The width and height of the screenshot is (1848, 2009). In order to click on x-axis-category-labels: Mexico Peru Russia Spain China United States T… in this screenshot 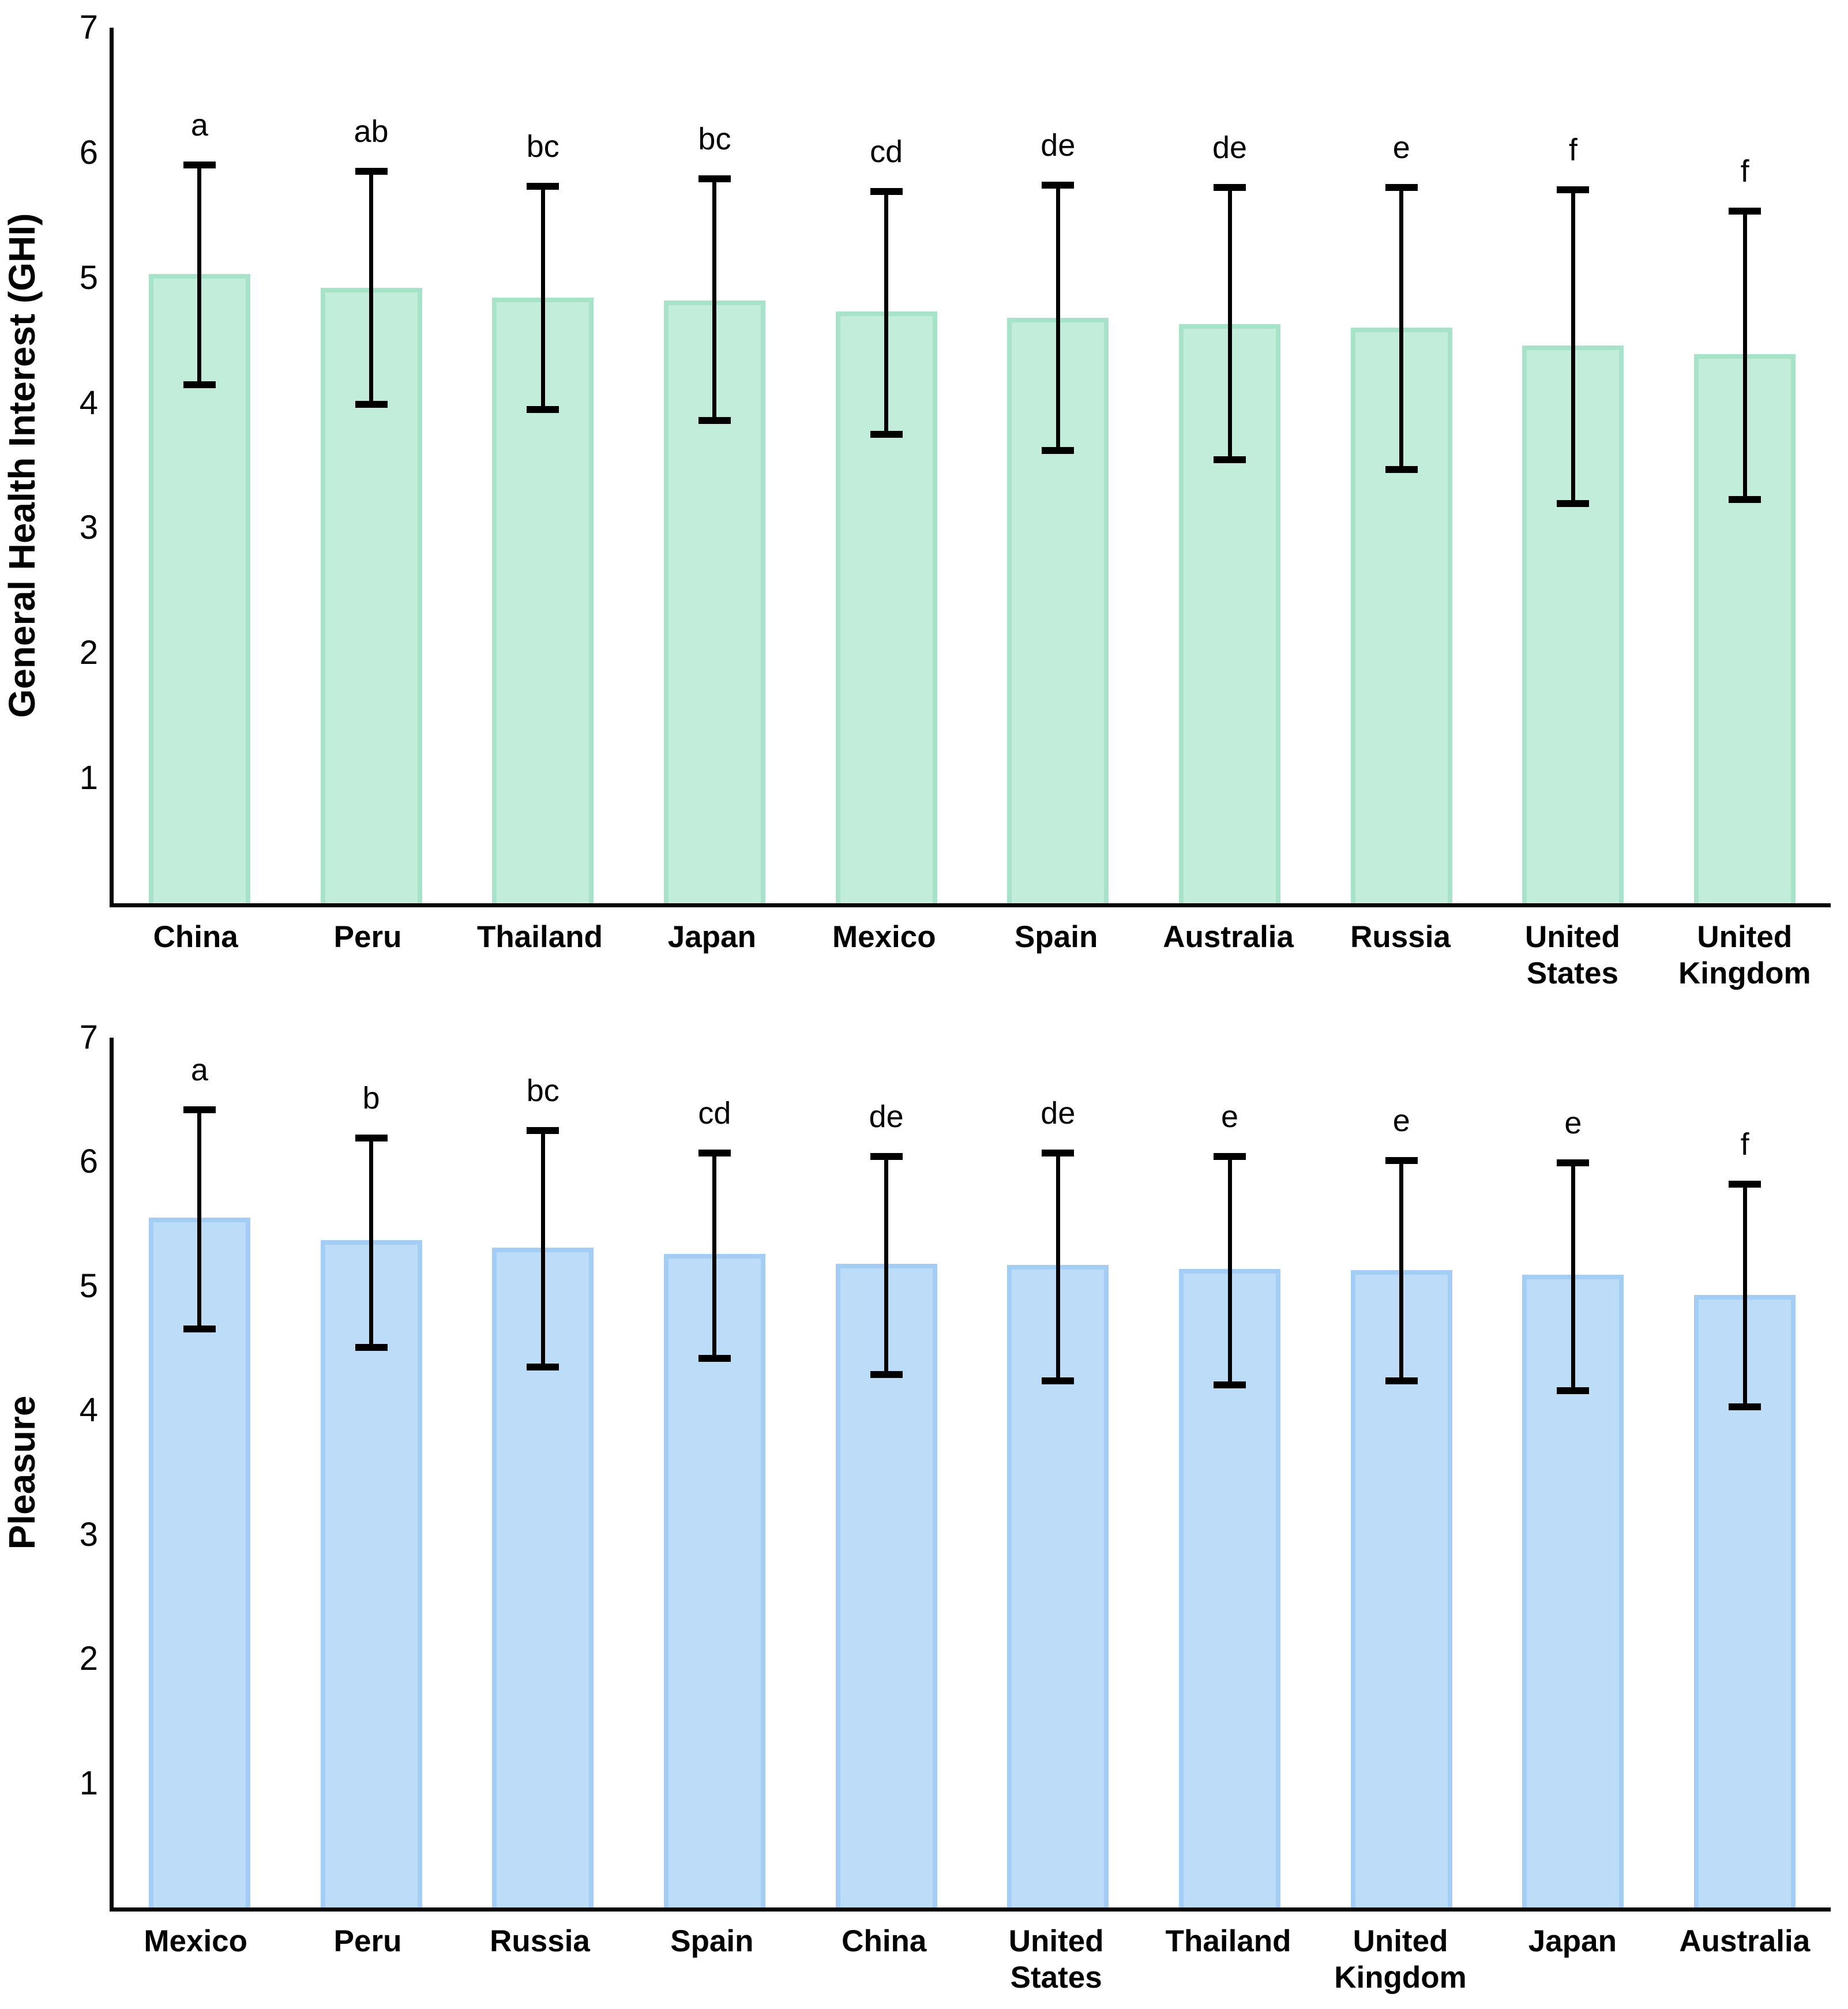, I will do `click(970, 1966)`.